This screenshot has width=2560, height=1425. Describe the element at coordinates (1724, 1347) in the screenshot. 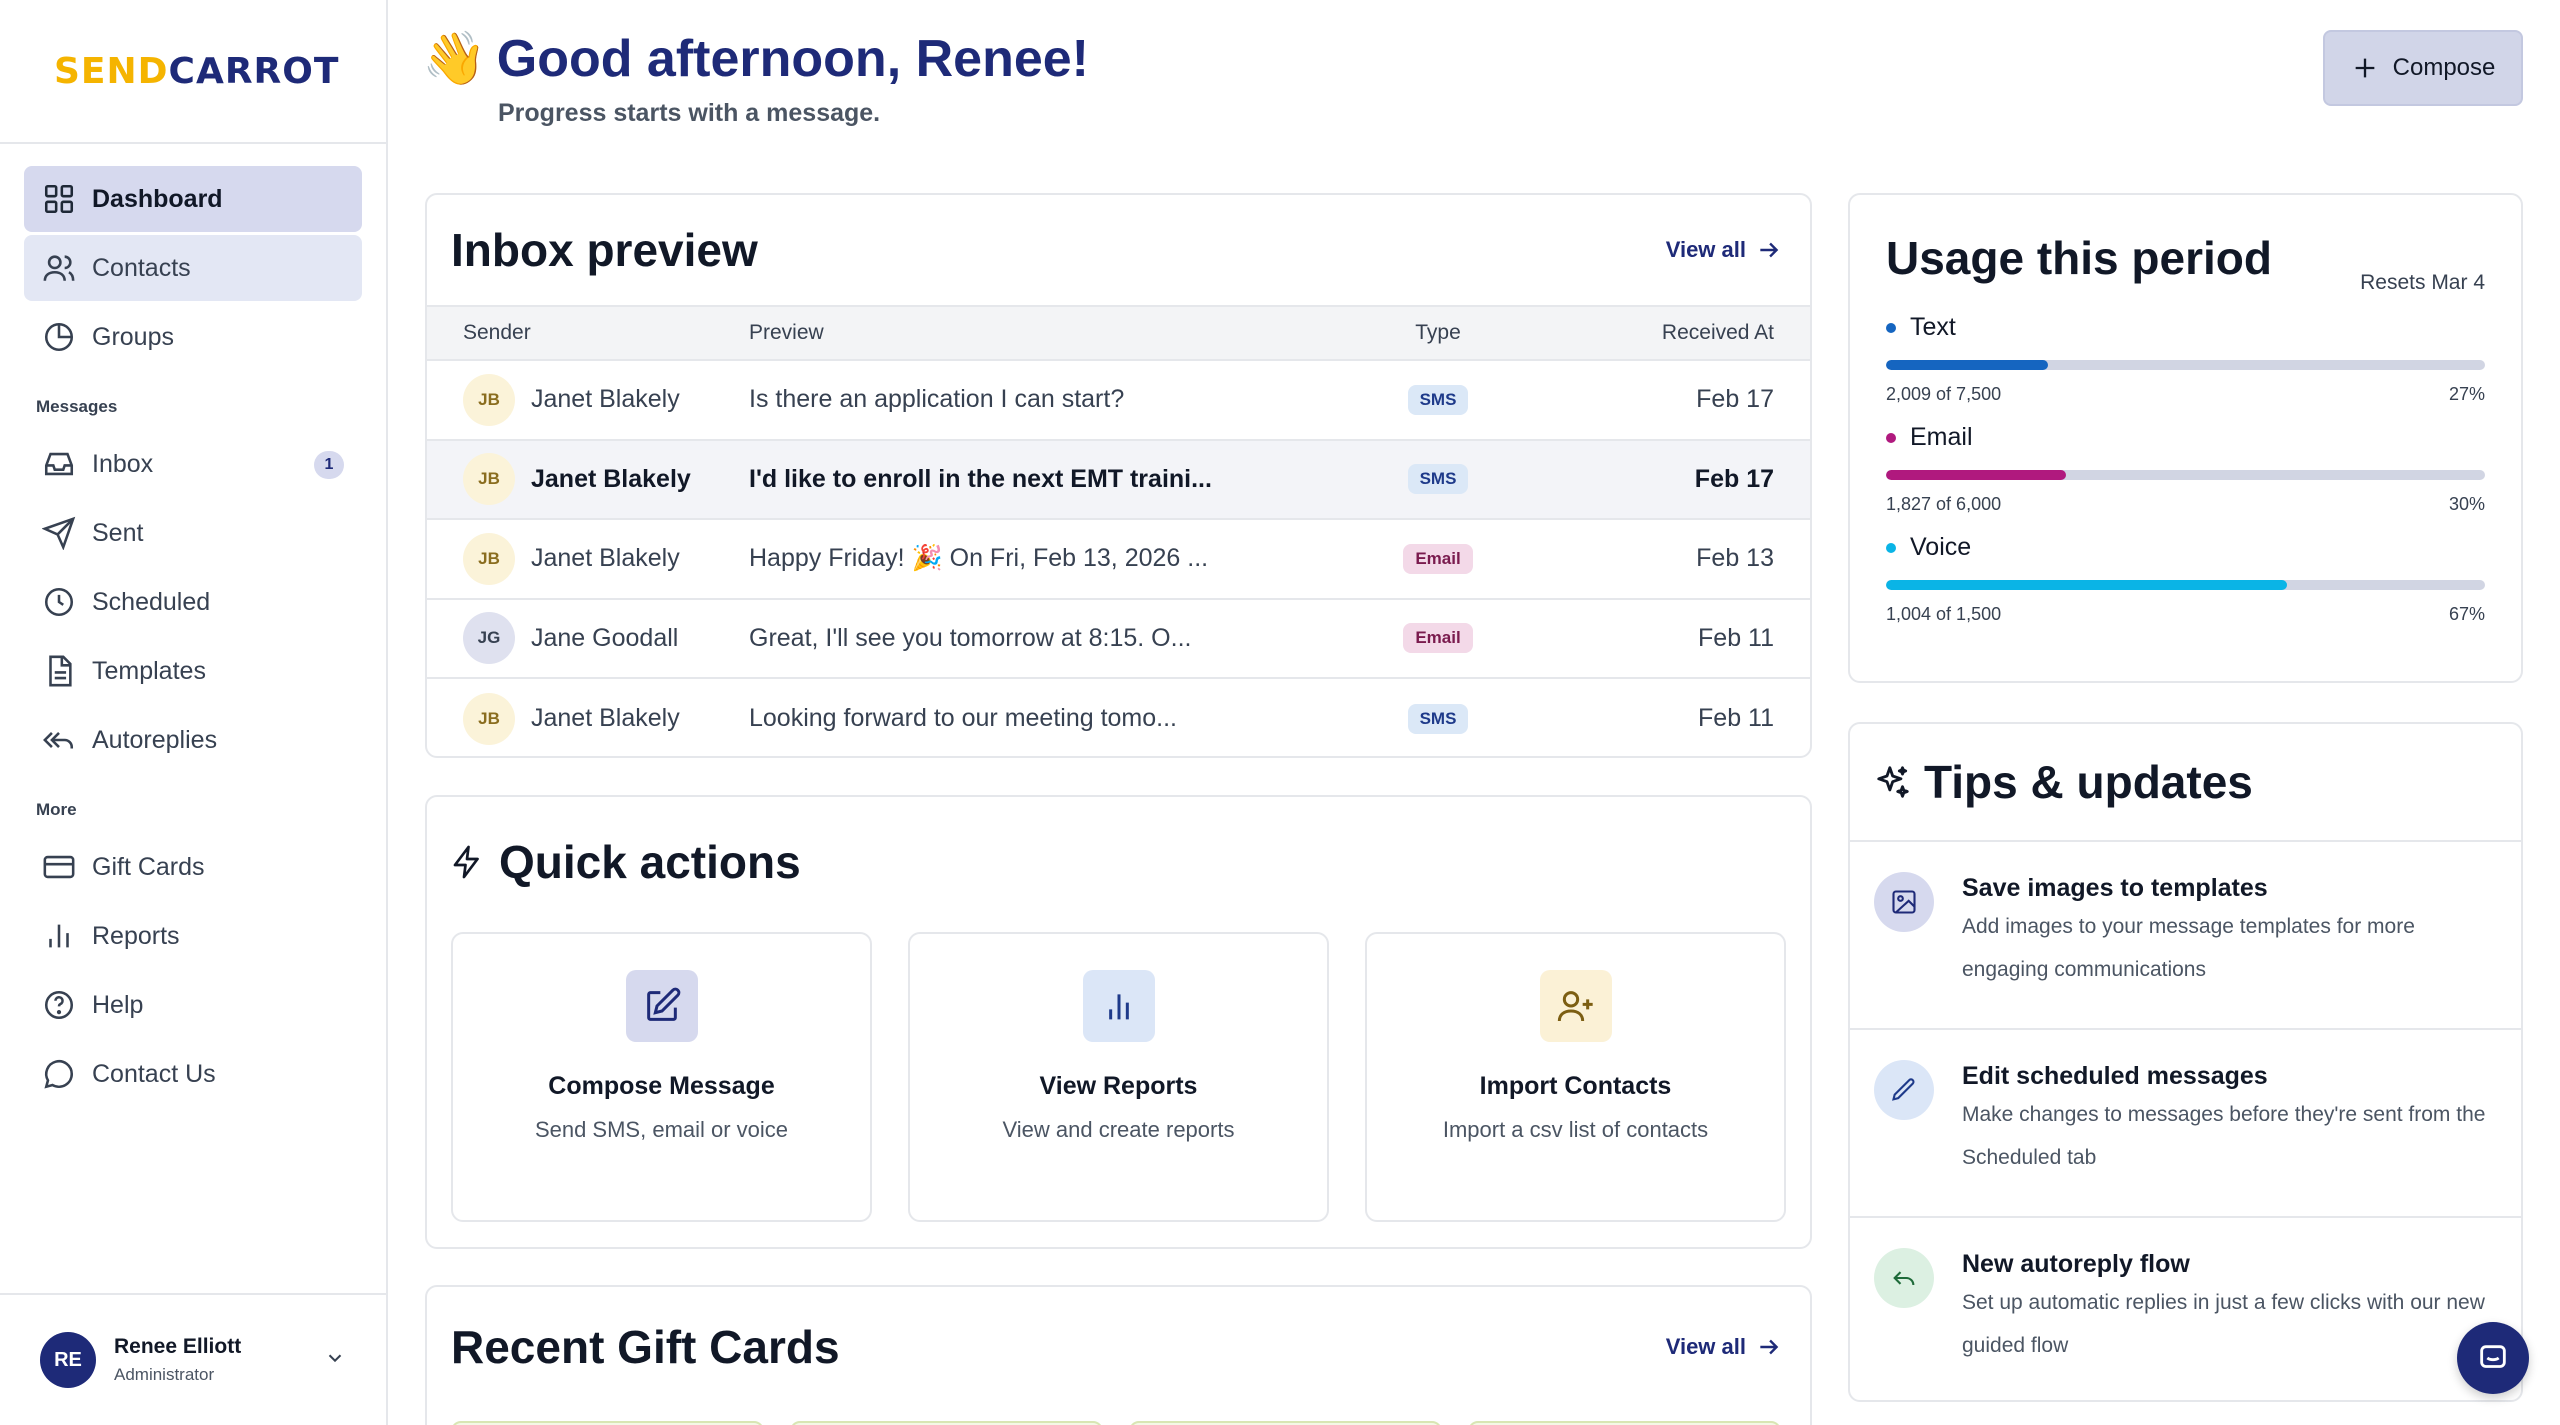

I see `gift-cards-view-all-link: View all` at that location.